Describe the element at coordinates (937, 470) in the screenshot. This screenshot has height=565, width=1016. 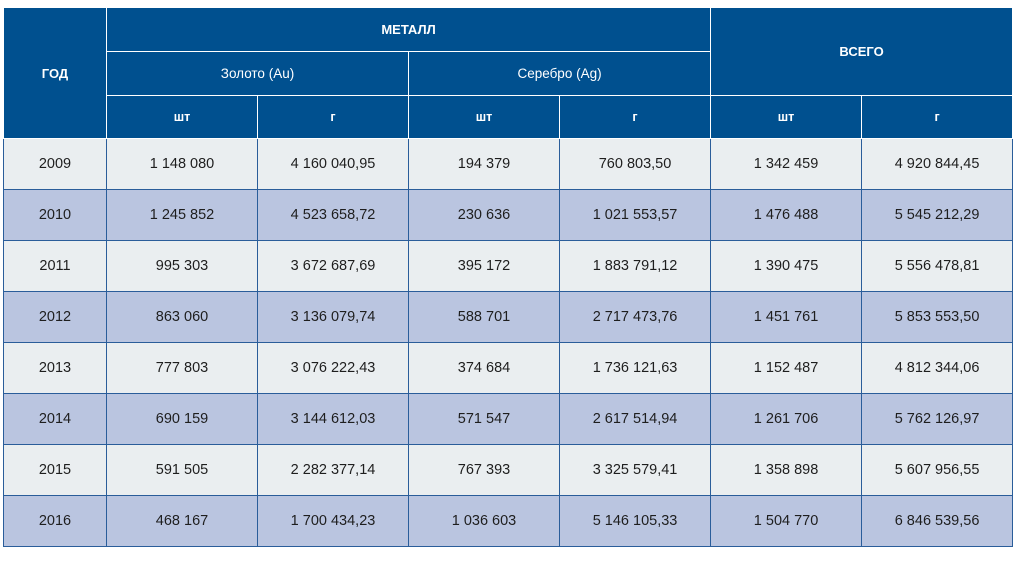
I see `cell-total-g: 5 607 956,55` at that location.